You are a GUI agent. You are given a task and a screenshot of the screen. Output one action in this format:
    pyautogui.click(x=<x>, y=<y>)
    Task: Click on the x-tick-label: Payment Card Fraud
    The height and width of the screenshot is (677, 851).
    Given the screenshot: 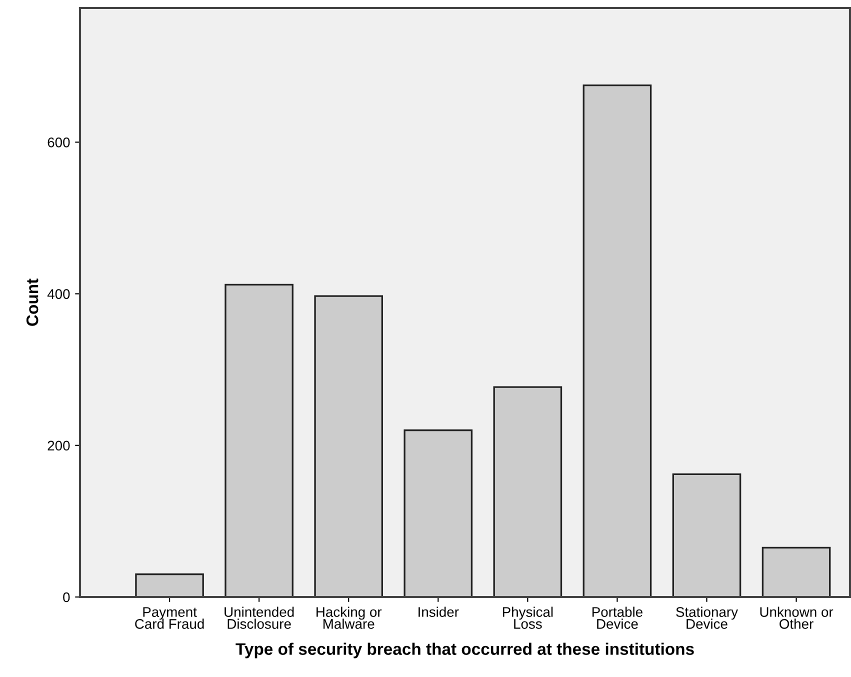 What is the action you would take?
    pyautogui.click(x=169, y=618)
    